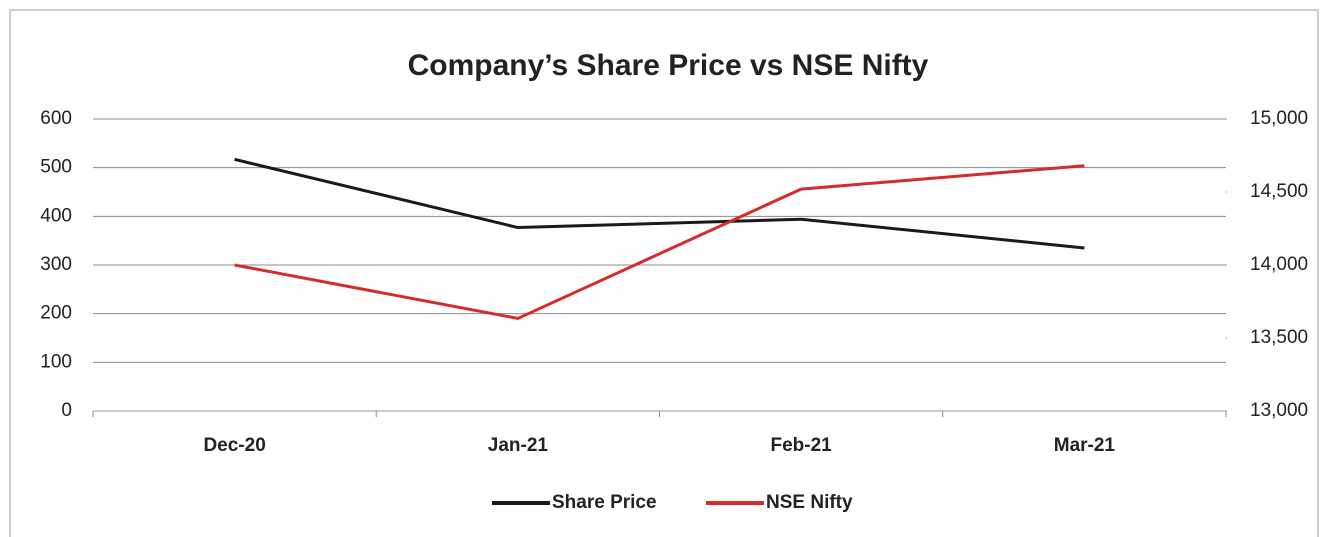  I want to click on y2-tick-label: 13,000, so click(1279, 410).